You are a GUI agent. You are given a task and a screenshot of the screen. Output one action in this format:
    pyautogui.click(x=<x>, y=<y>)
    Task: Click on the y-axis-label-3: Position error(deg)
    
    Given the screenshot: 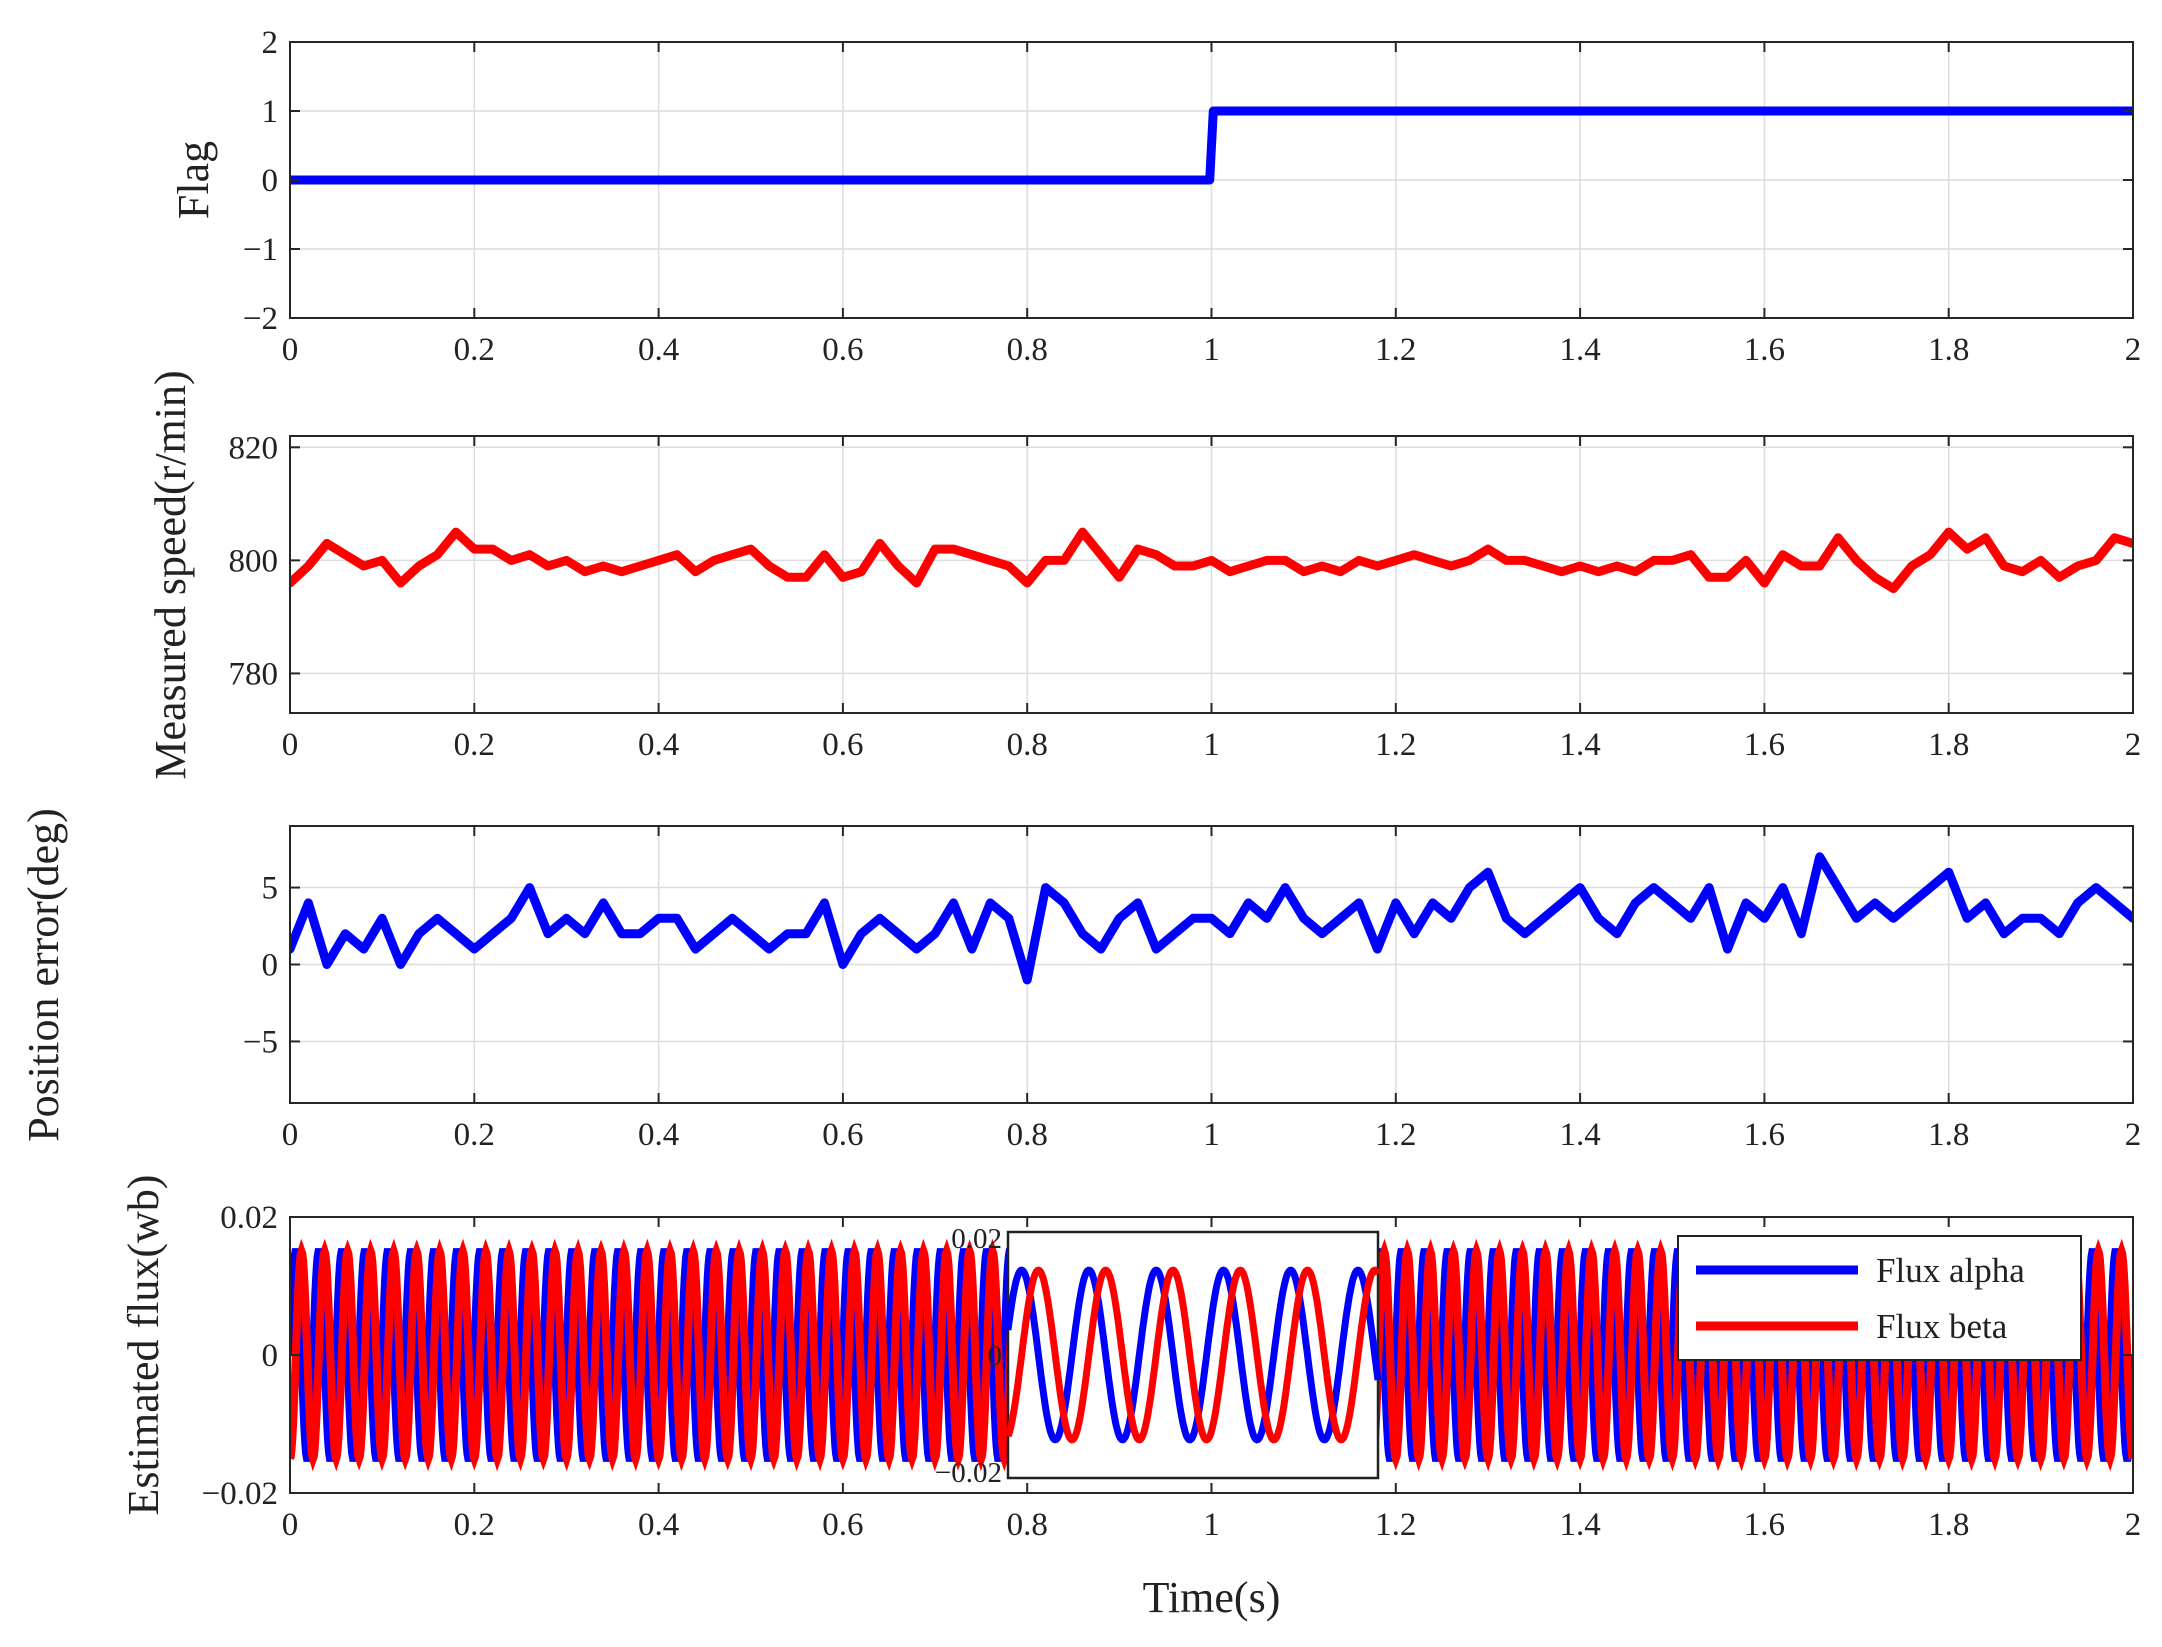 What is the action you would take?
    pyautogui.click(x=43, y=975)
    